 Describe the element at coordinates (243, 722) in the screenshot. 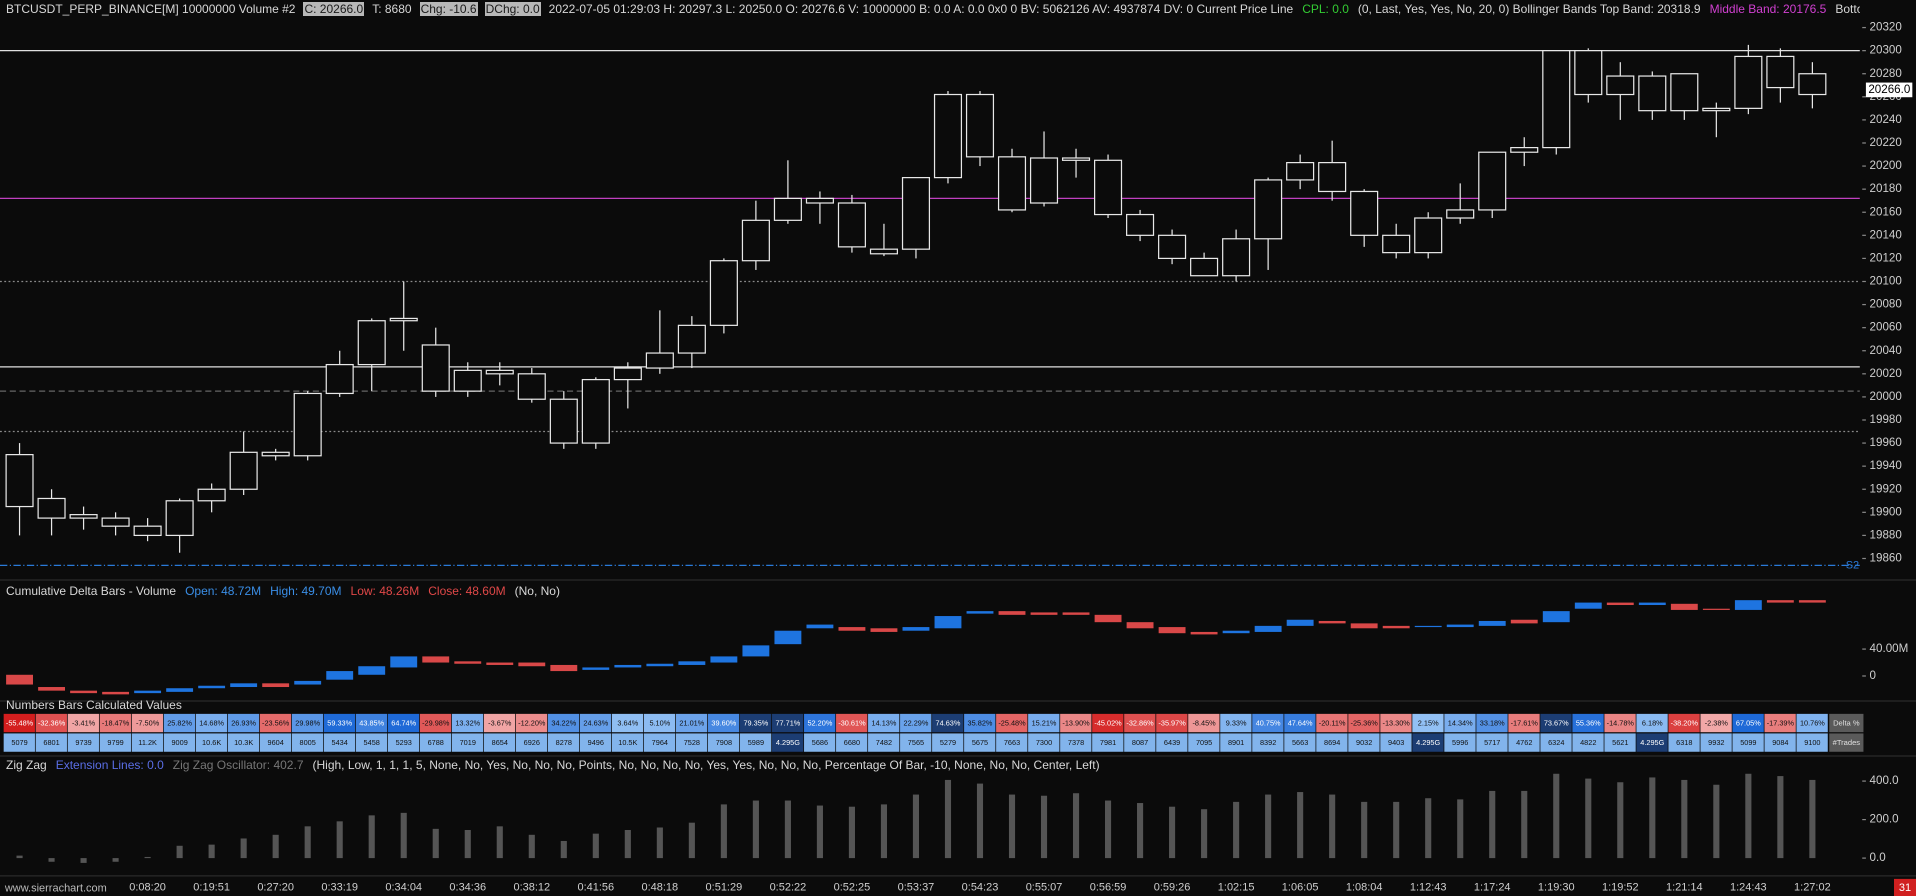

I see `table-cell-text: 26.93%` at that location.